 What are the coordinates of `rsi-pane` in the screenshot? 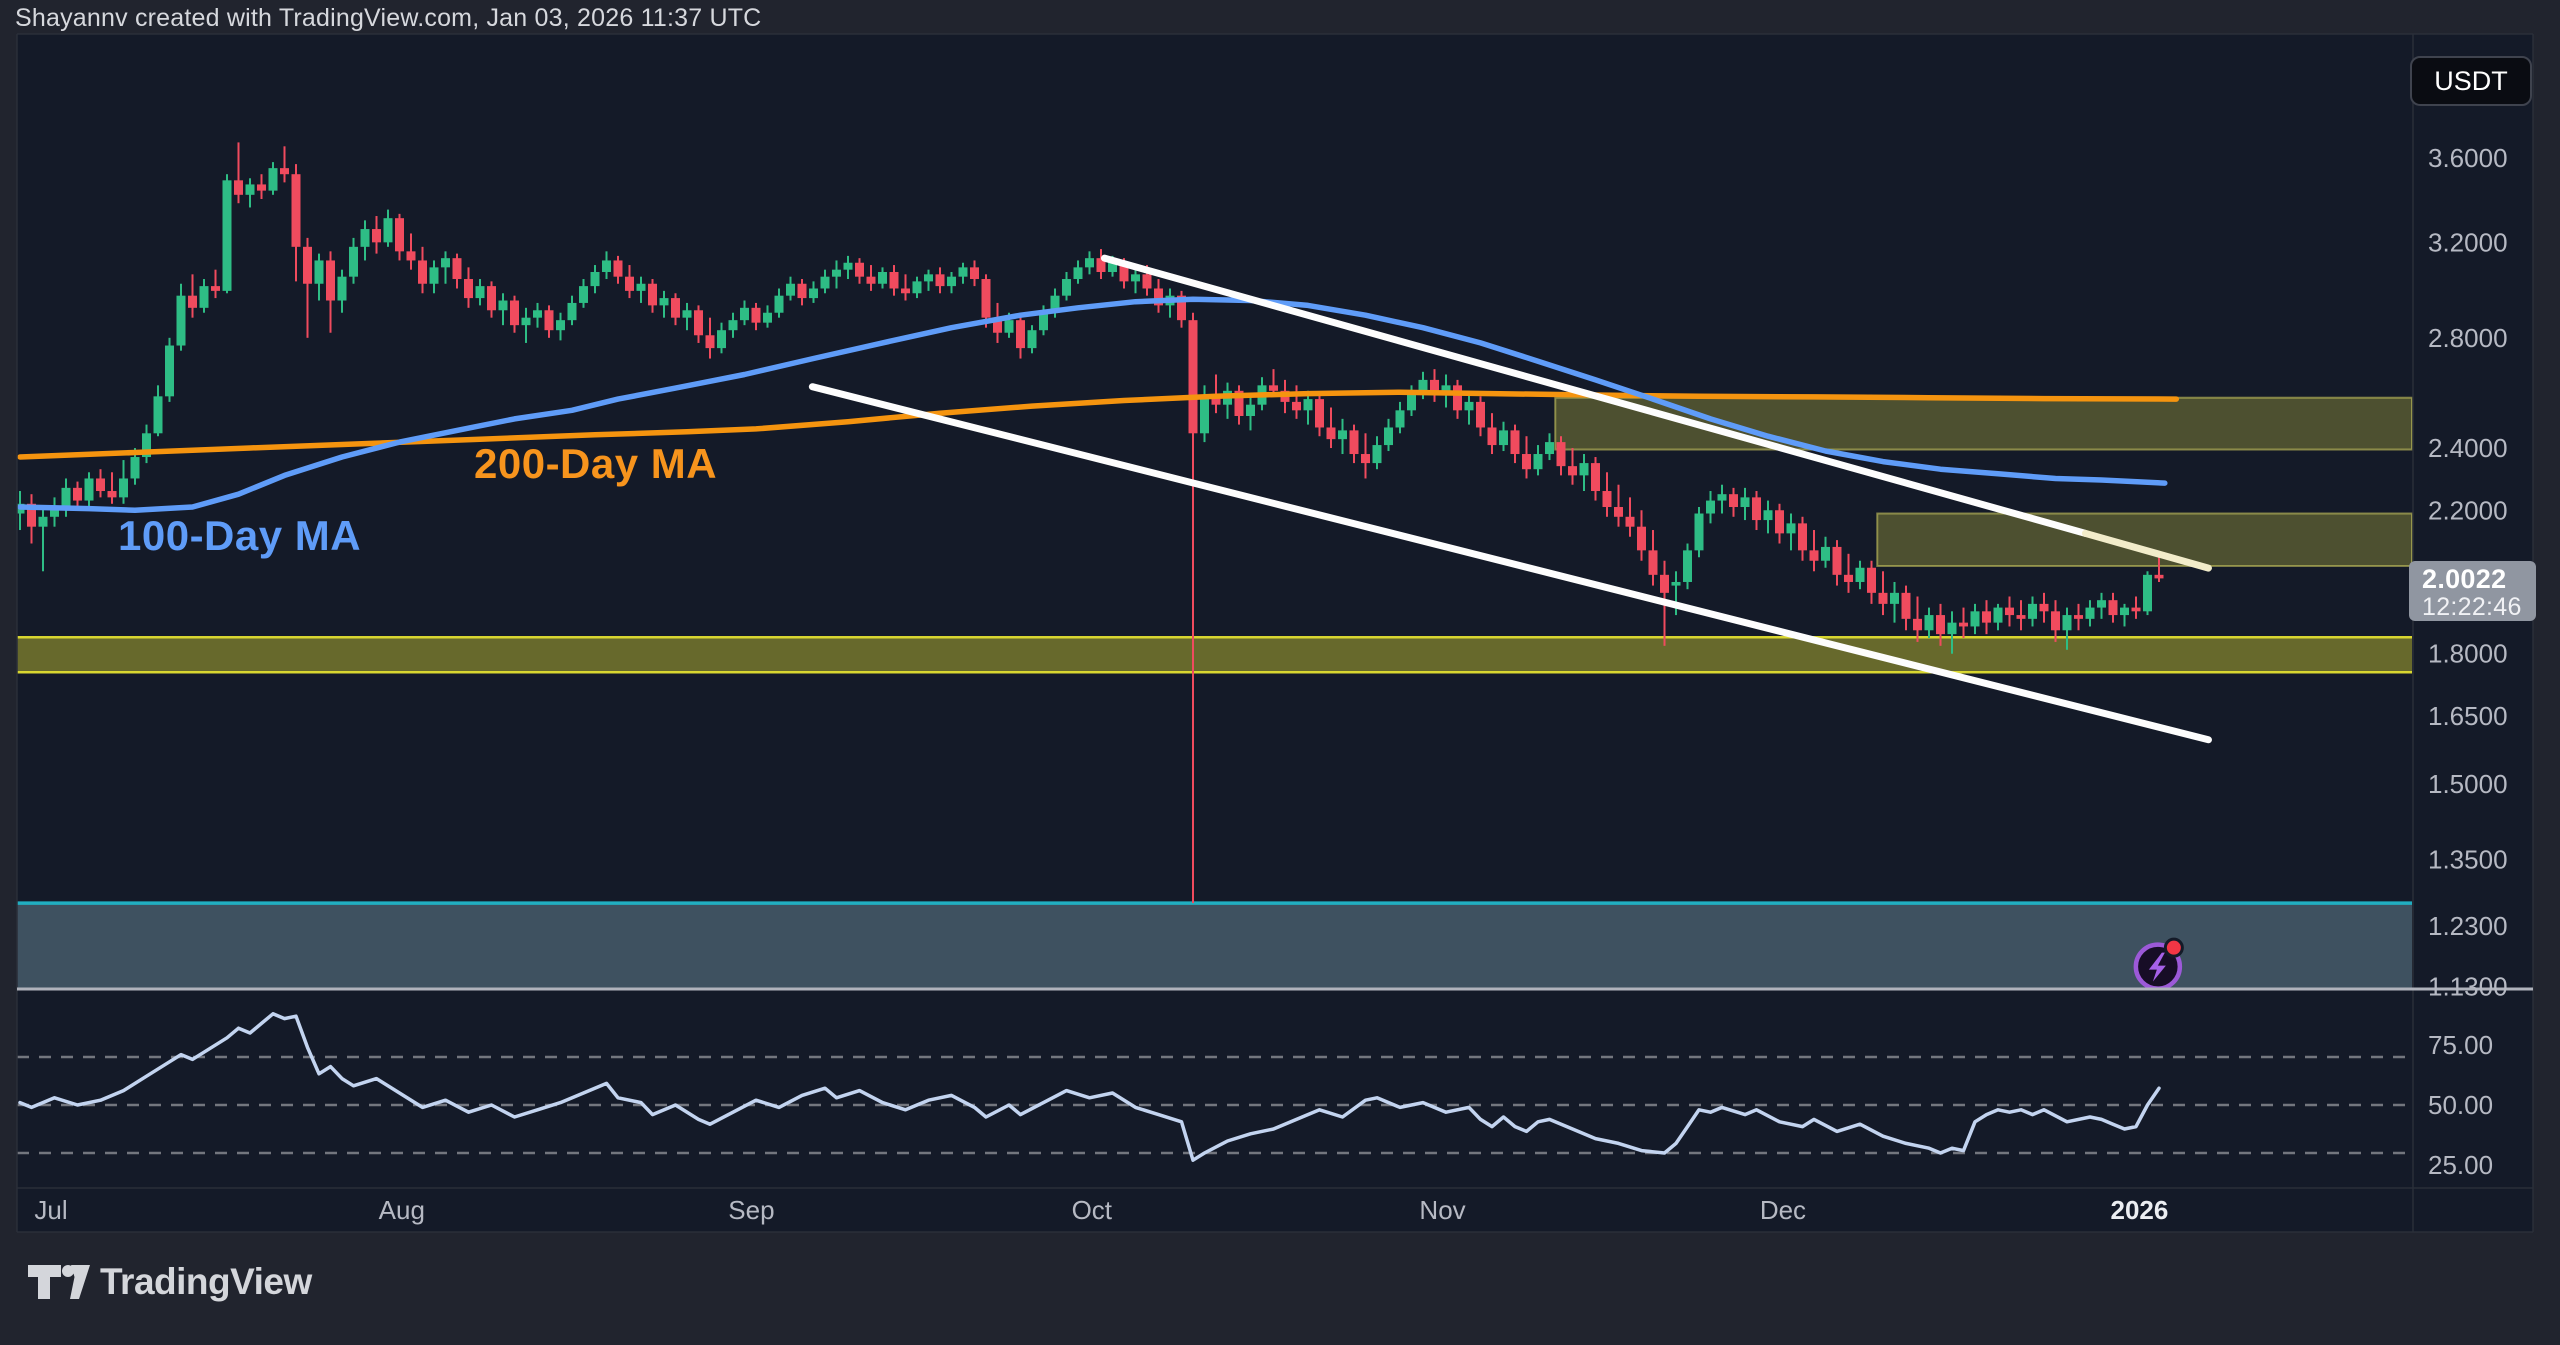 It's located at (1215, 1087).